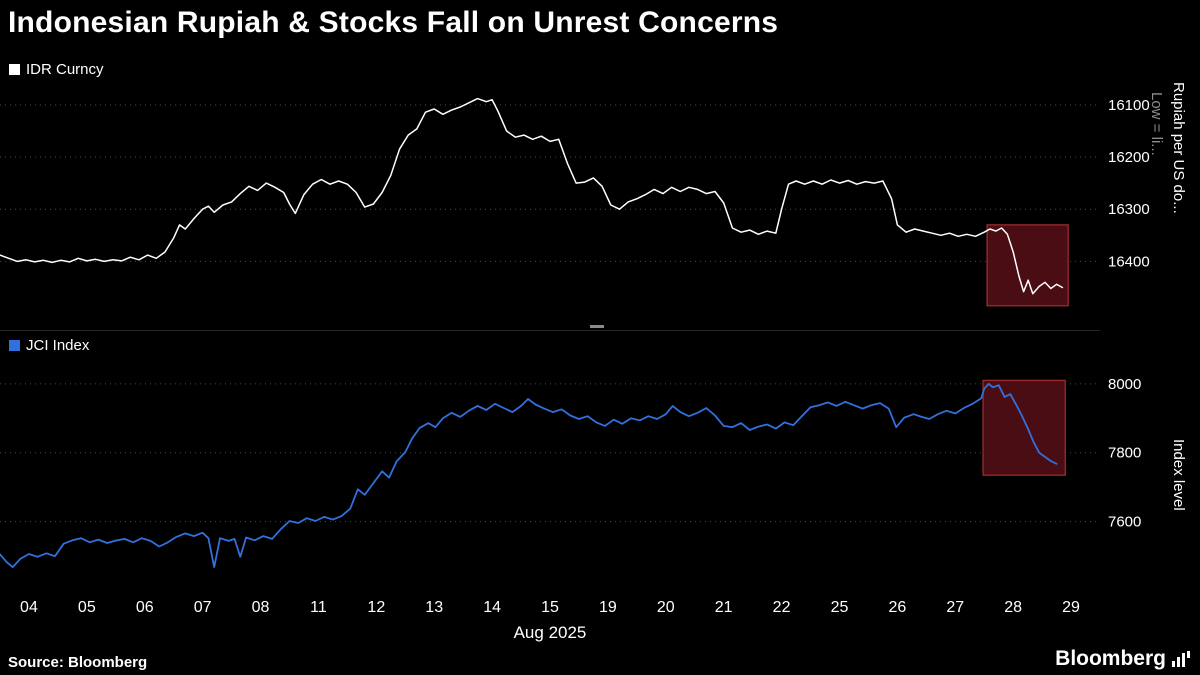 Image resolution: width=1200 pixels, height=675 pixels. I want to click on jci-axis-label: Index level, so click(1178, 475).